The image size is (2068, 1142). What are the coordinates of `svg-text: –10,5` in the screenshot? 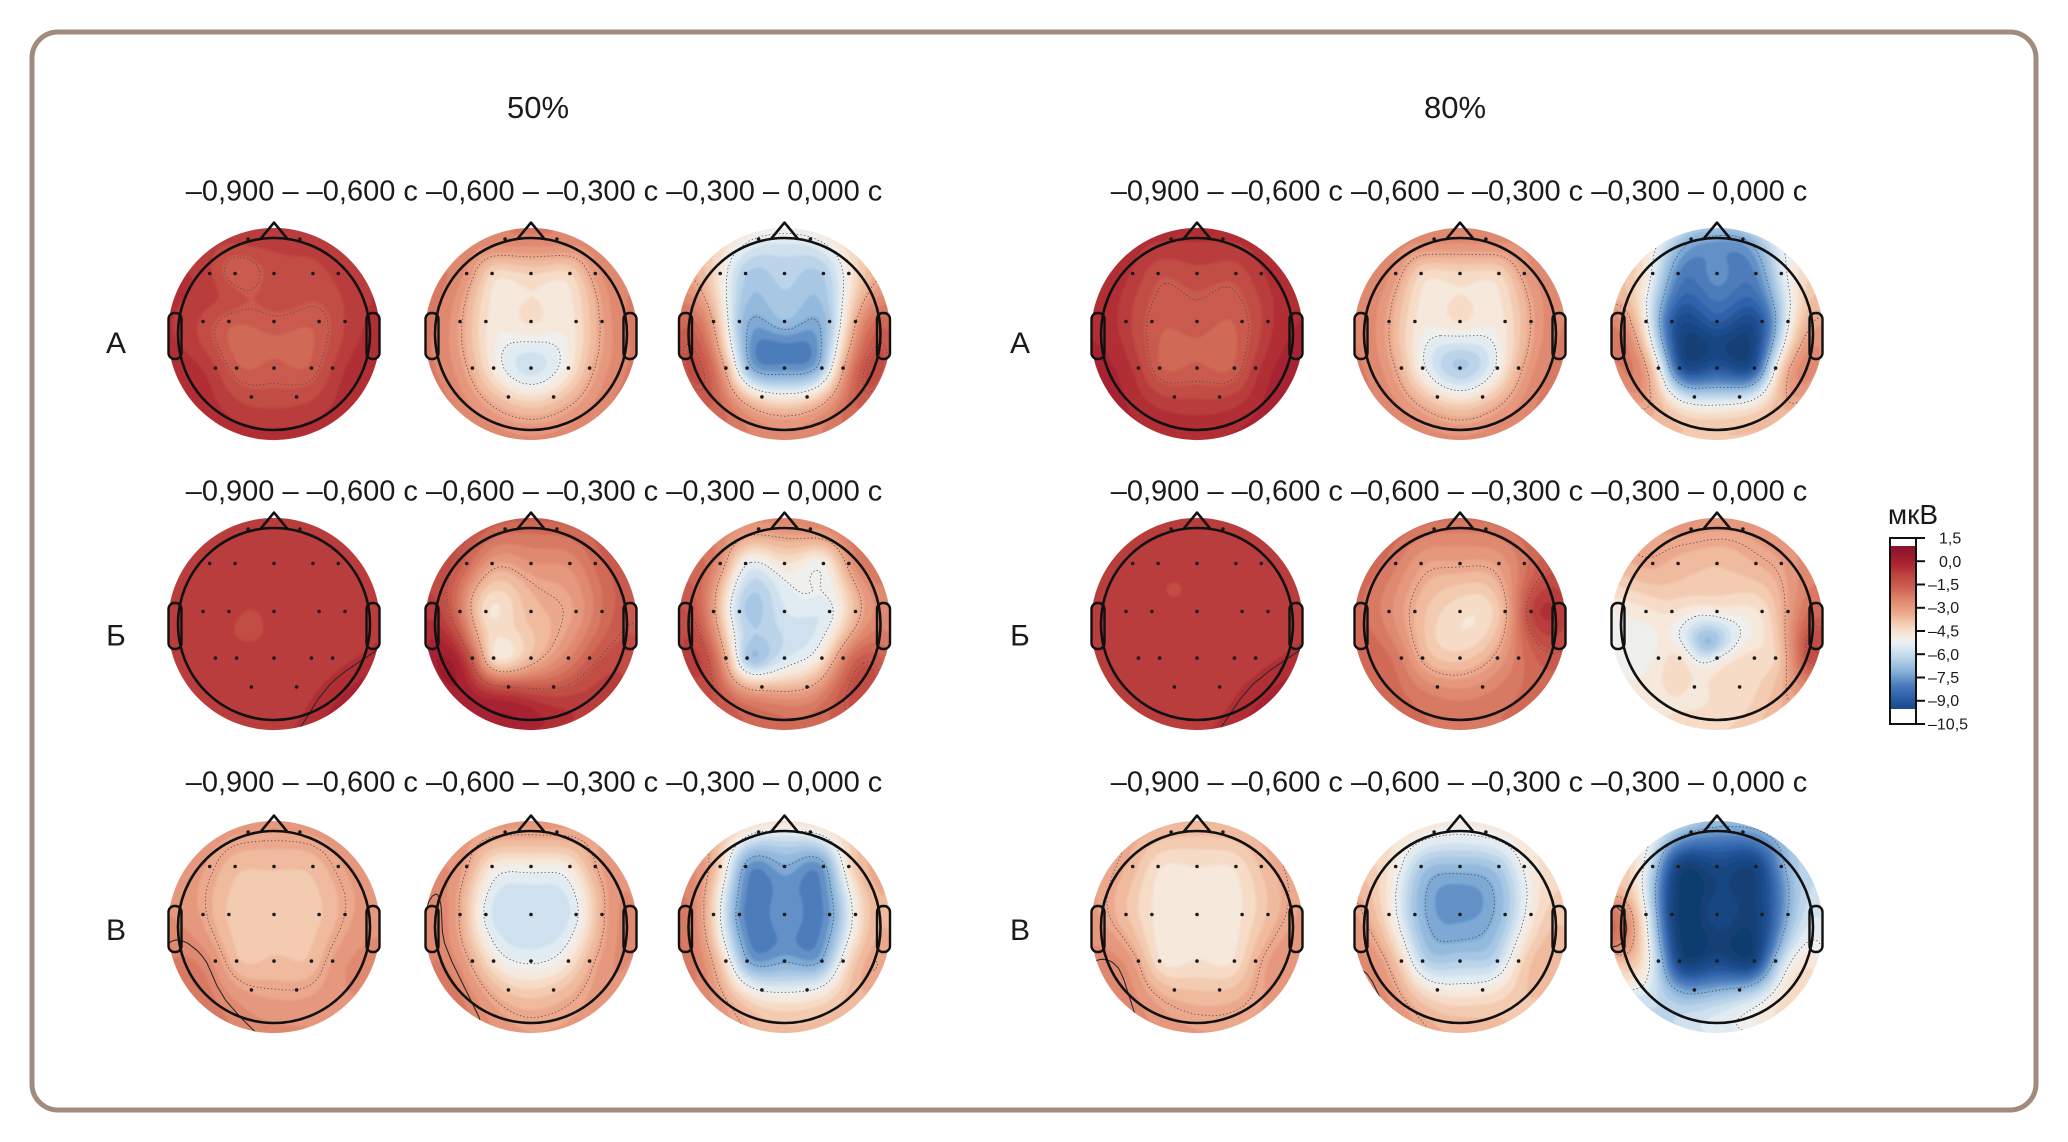 It's located at (1948, 725).